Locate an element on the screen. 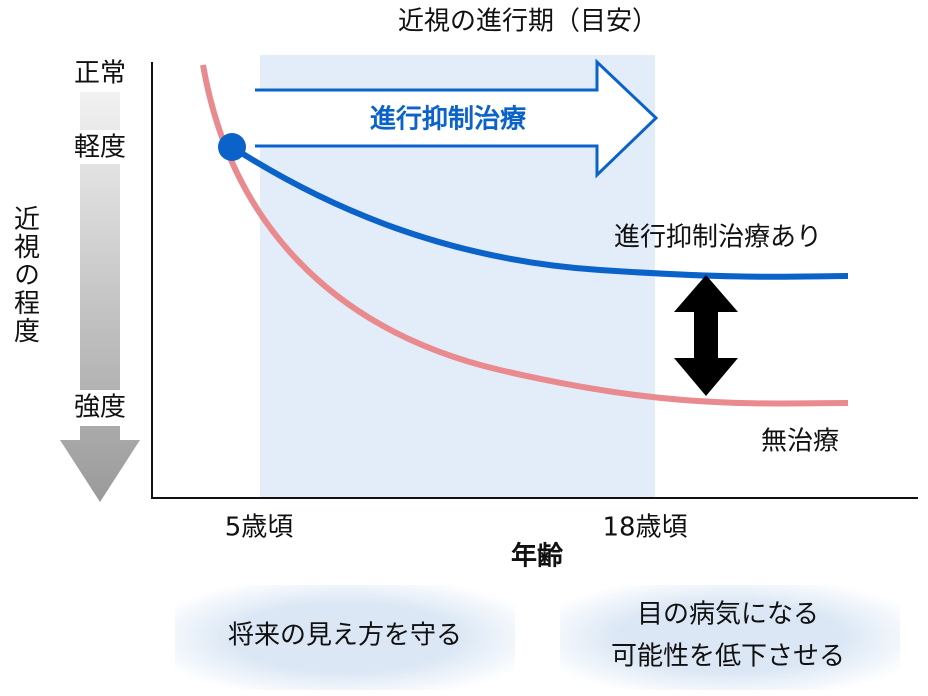  level-label: 正常 is located at coordinates (100, 74).